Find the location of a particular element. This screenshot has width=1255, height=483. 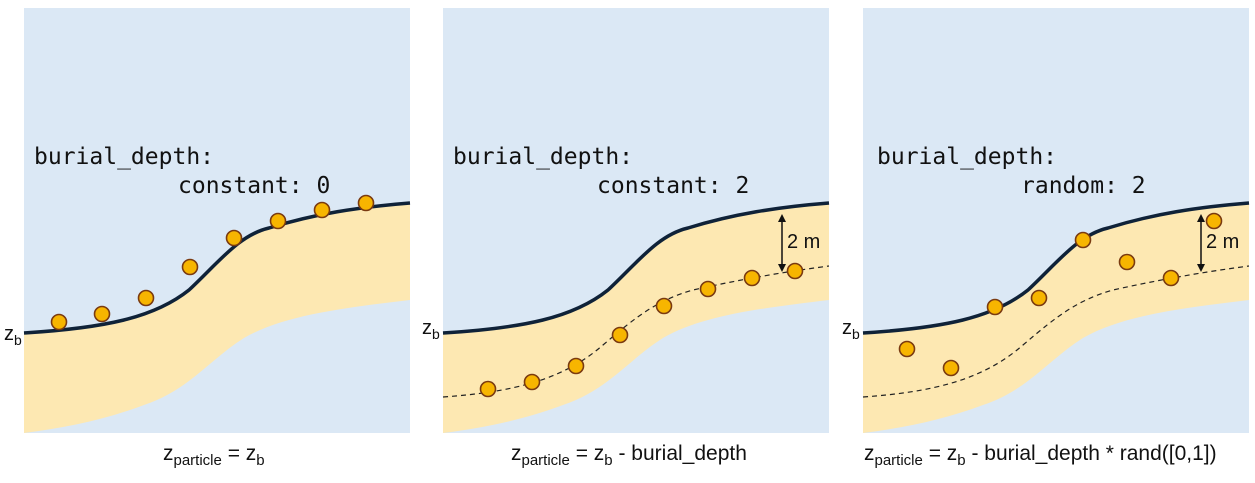

config-line-2: constant: 2 is located at coordinates (673, 186).